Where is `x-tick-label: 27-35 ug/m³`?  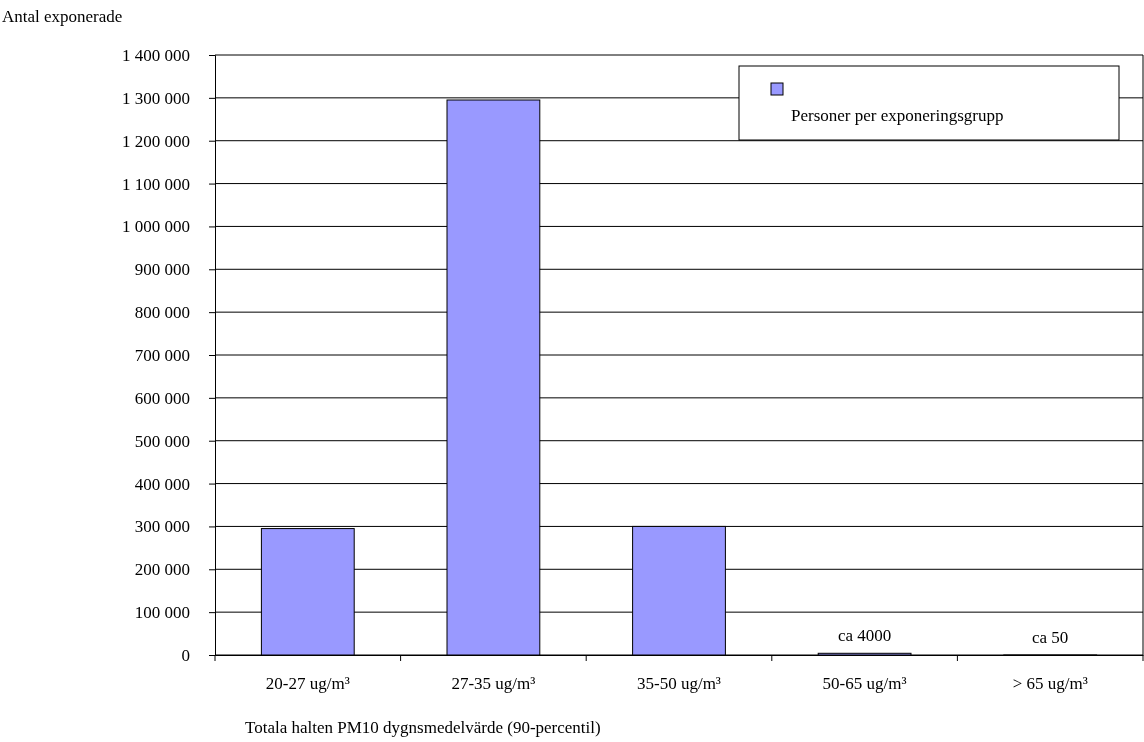 x-tick-label: 27-35 ug/m³ is located at coordinates (493, 683).